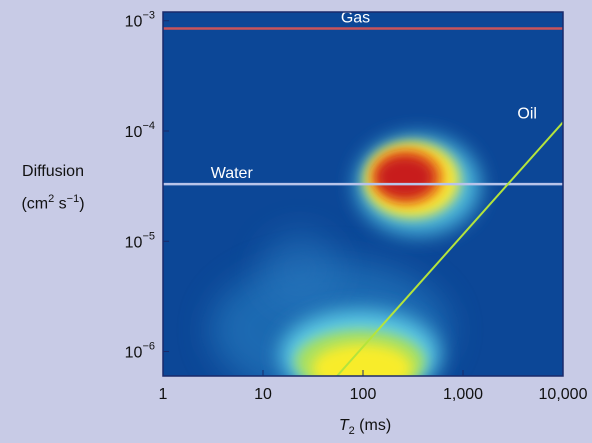  Describe the element at coordinates (263, 394) in the screenshot. I see `x-tick-label: 10` at that location.